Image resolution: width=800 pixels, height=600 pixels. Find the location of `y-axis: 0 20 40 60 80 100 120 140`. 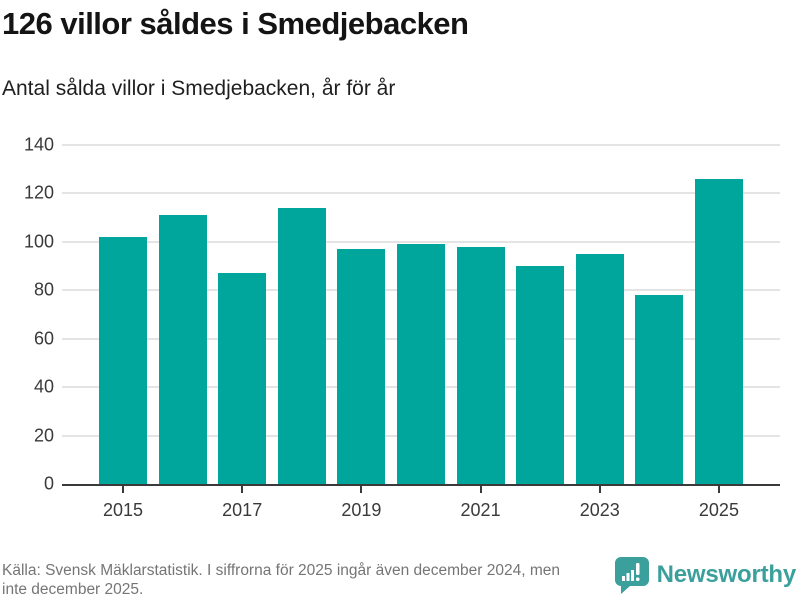

y-axis: 0 20 40 60 80 100 120 140 is located at coordinates (27, 314).